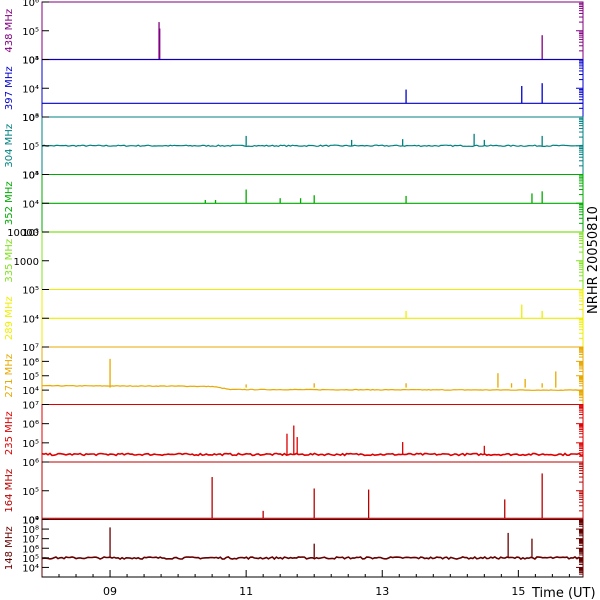  I want to click on series-label-164-mhz: 164 MHz, so click(9, 491).